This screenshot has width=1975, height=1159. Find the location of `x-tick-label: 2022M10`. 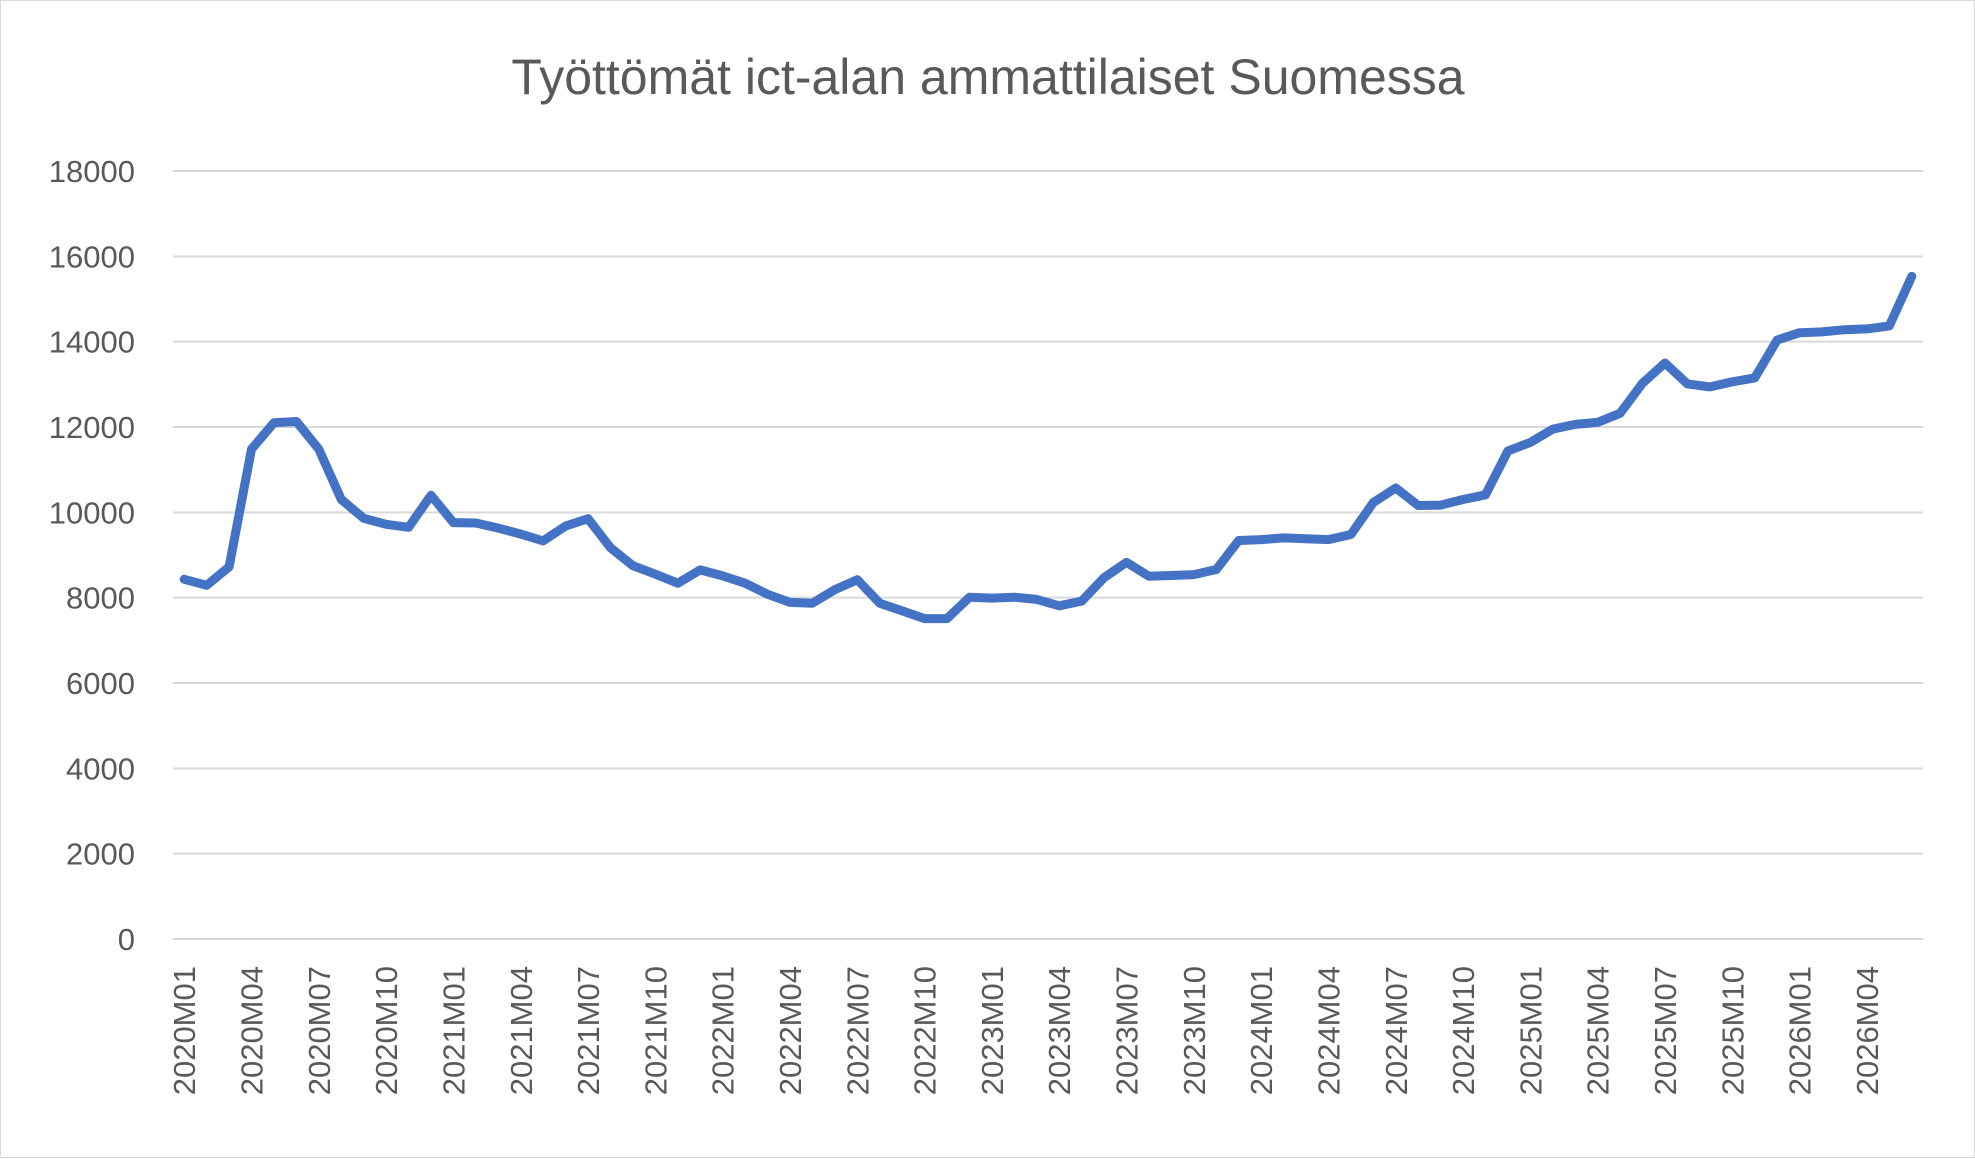

x-tick-label: 2022M10 is located at coordinates (925, 1030).